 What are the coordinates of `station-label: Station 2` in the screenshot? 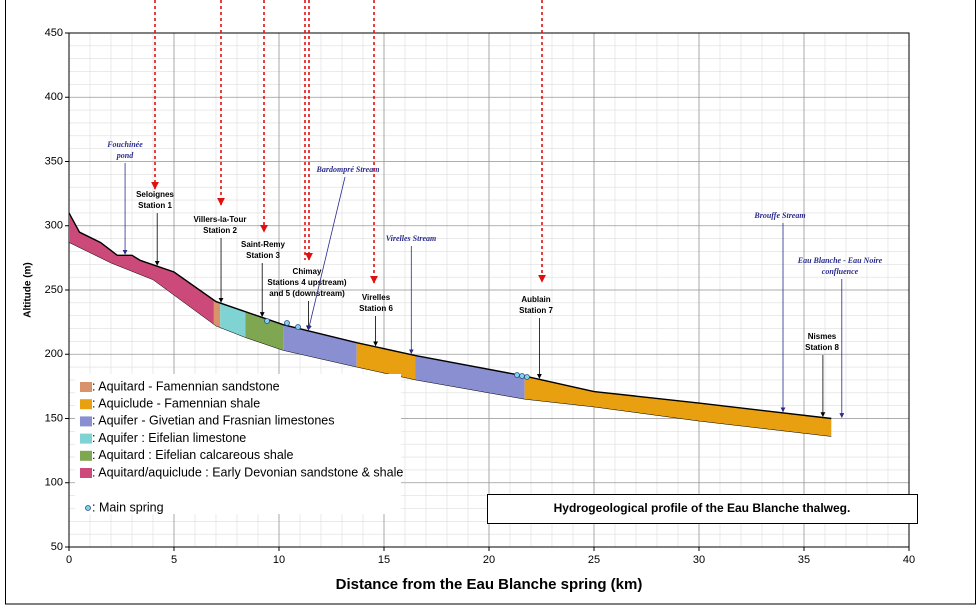 It's located at (220, 230).